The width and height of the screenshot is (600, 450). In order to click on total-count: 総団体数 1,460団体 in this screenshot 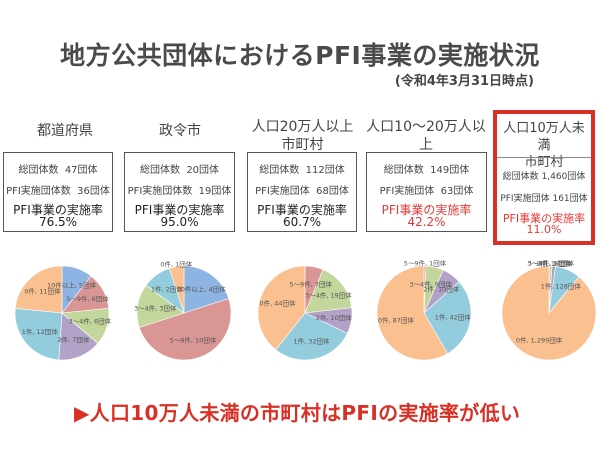, I will do `click(544, 175)`.